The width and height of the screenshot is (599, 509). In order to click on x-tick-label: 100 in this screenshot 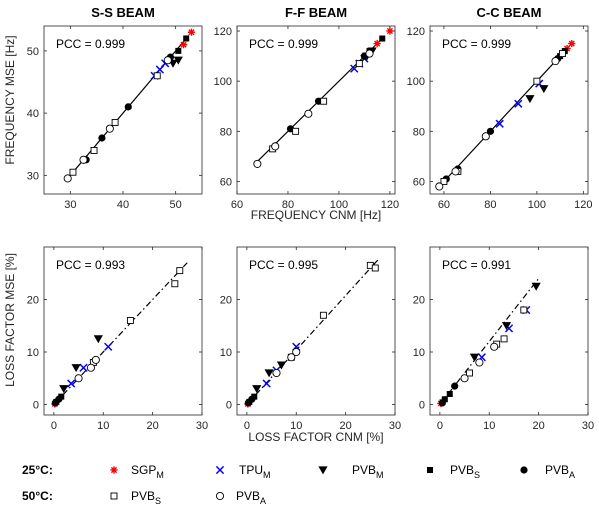, I will do `click(339, 205)`.